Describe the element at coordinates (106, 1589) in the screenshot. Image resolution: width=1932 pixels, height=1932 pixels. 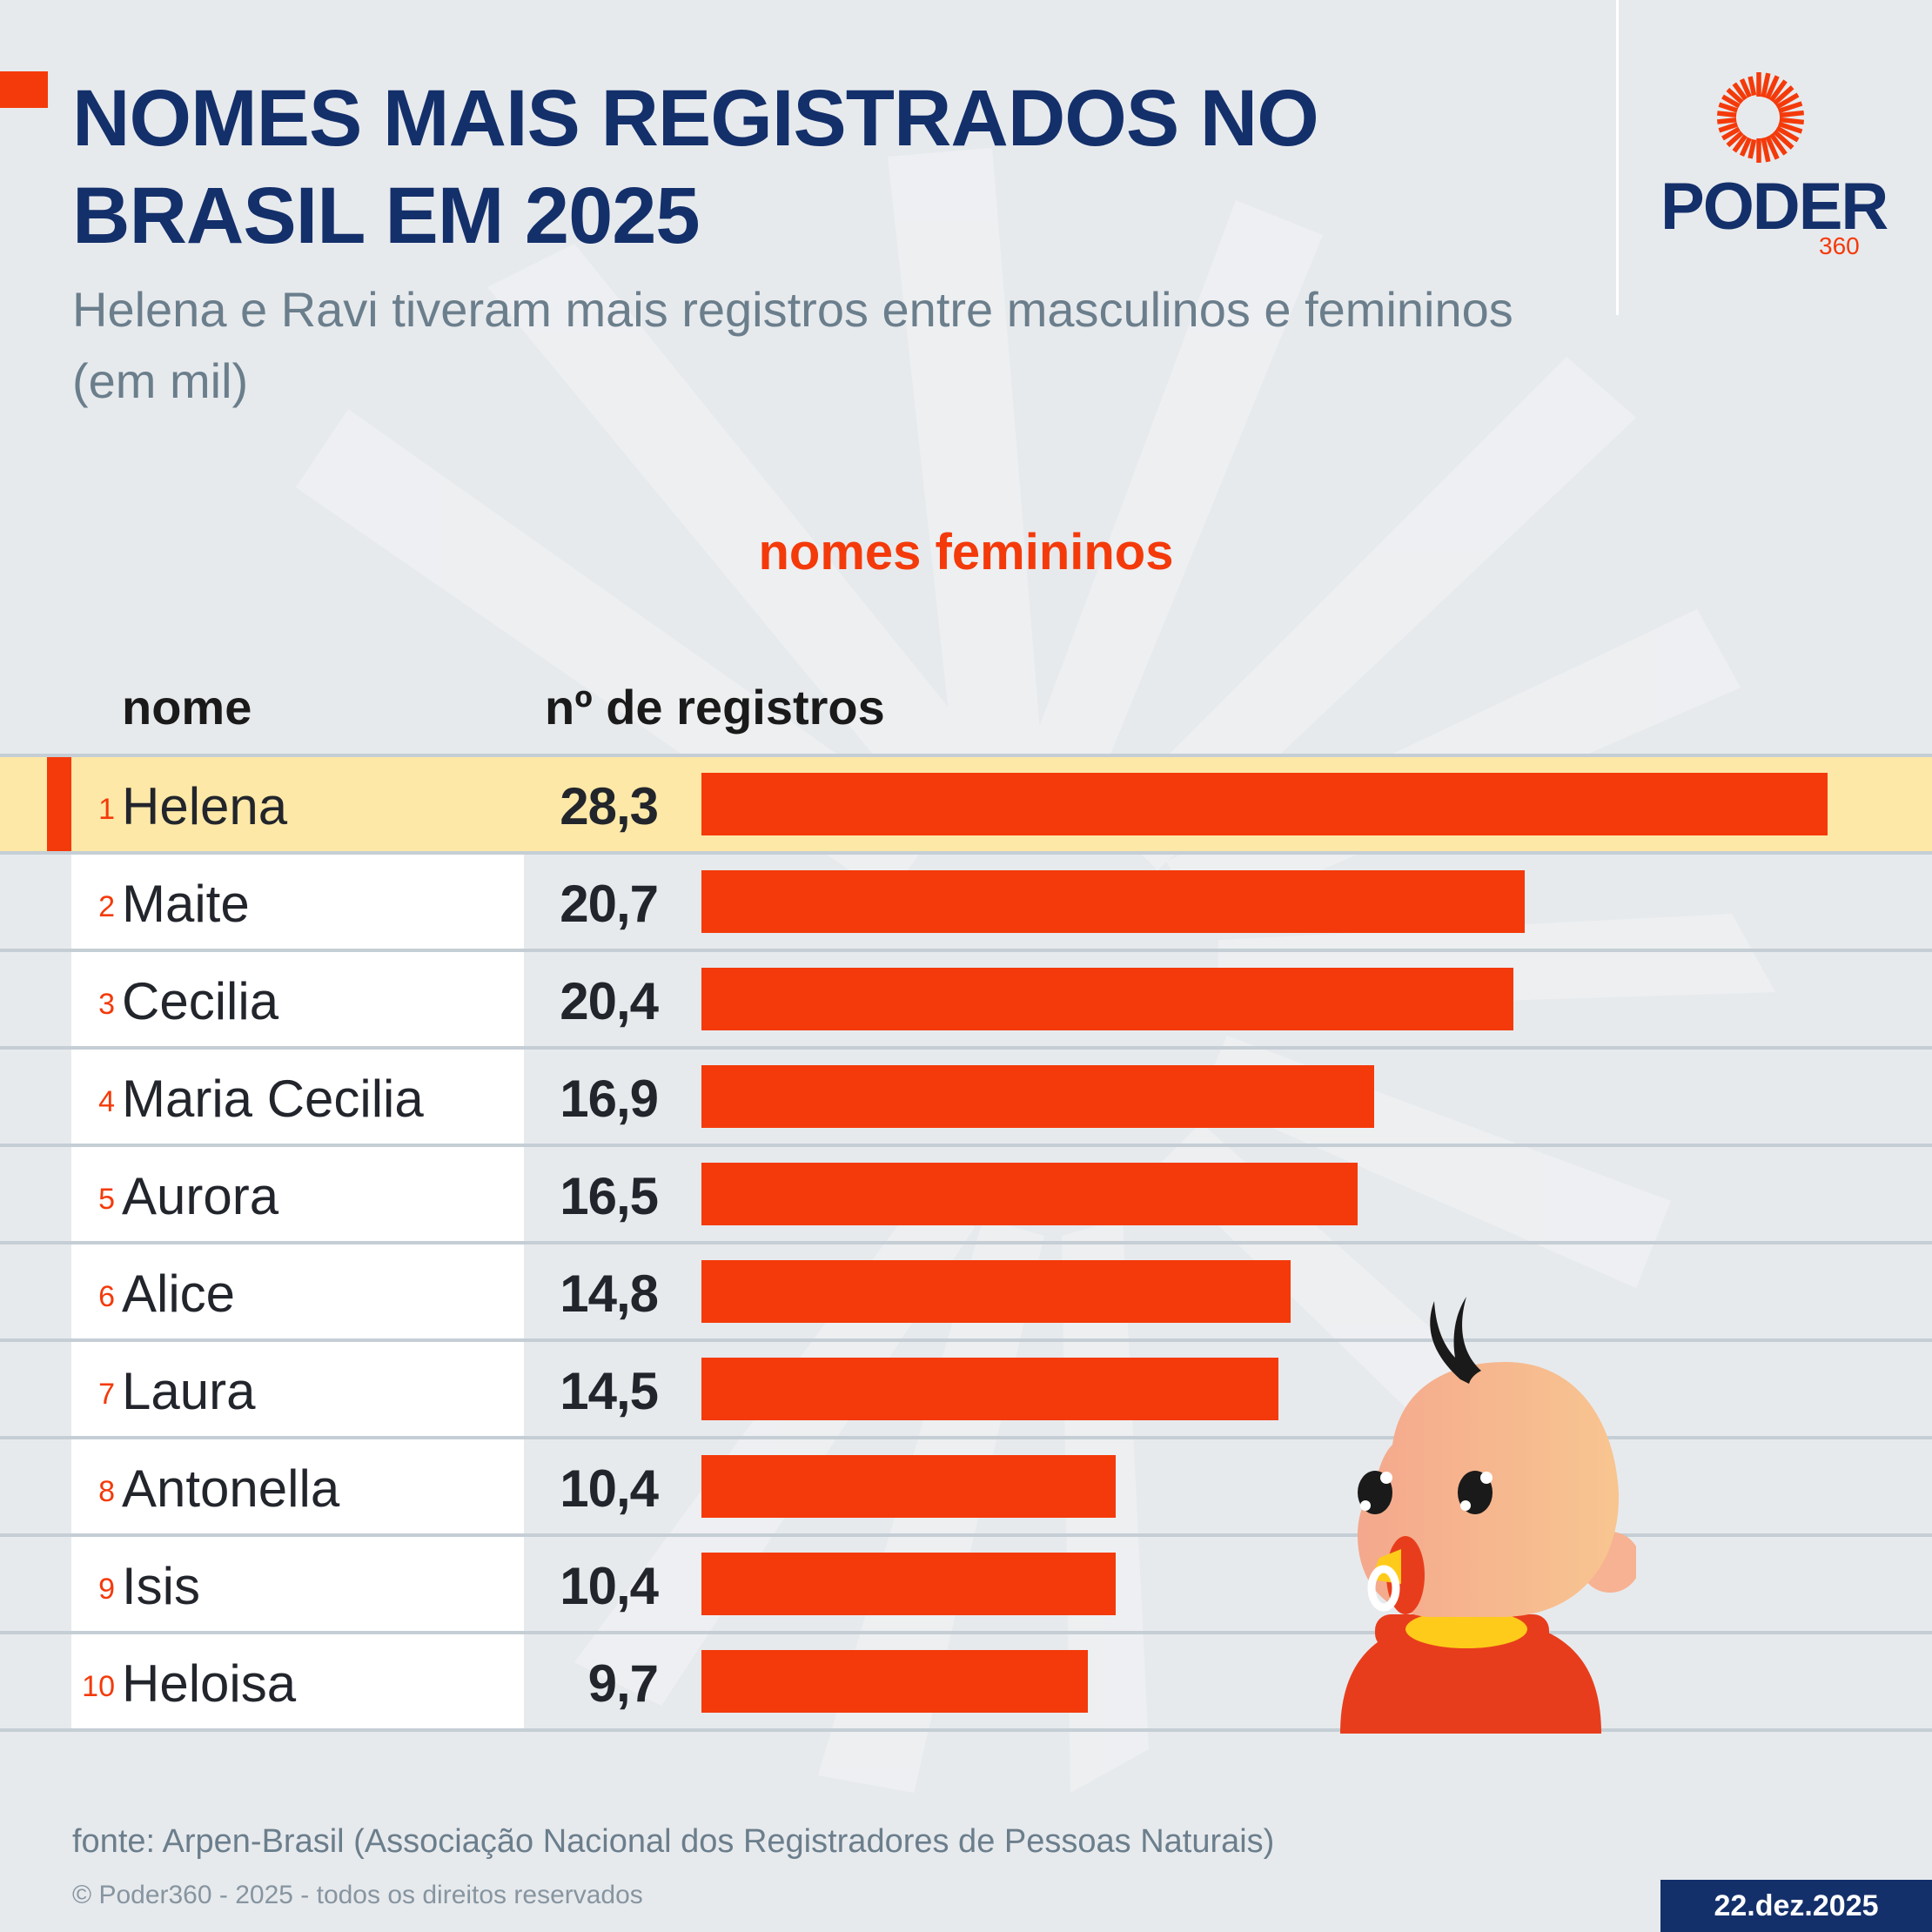
I see `rank-number: 9` at that location.